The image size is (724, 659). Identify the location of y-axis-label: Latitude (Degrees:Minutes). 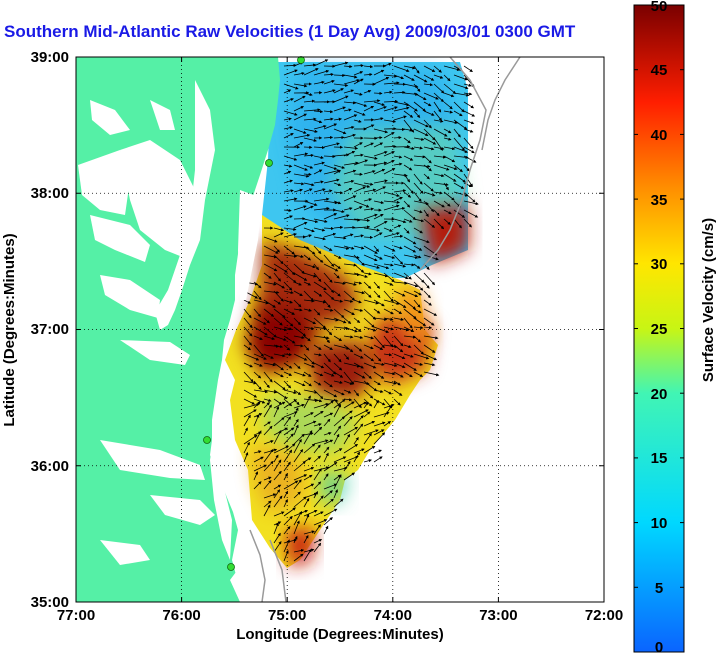
(9, 329).